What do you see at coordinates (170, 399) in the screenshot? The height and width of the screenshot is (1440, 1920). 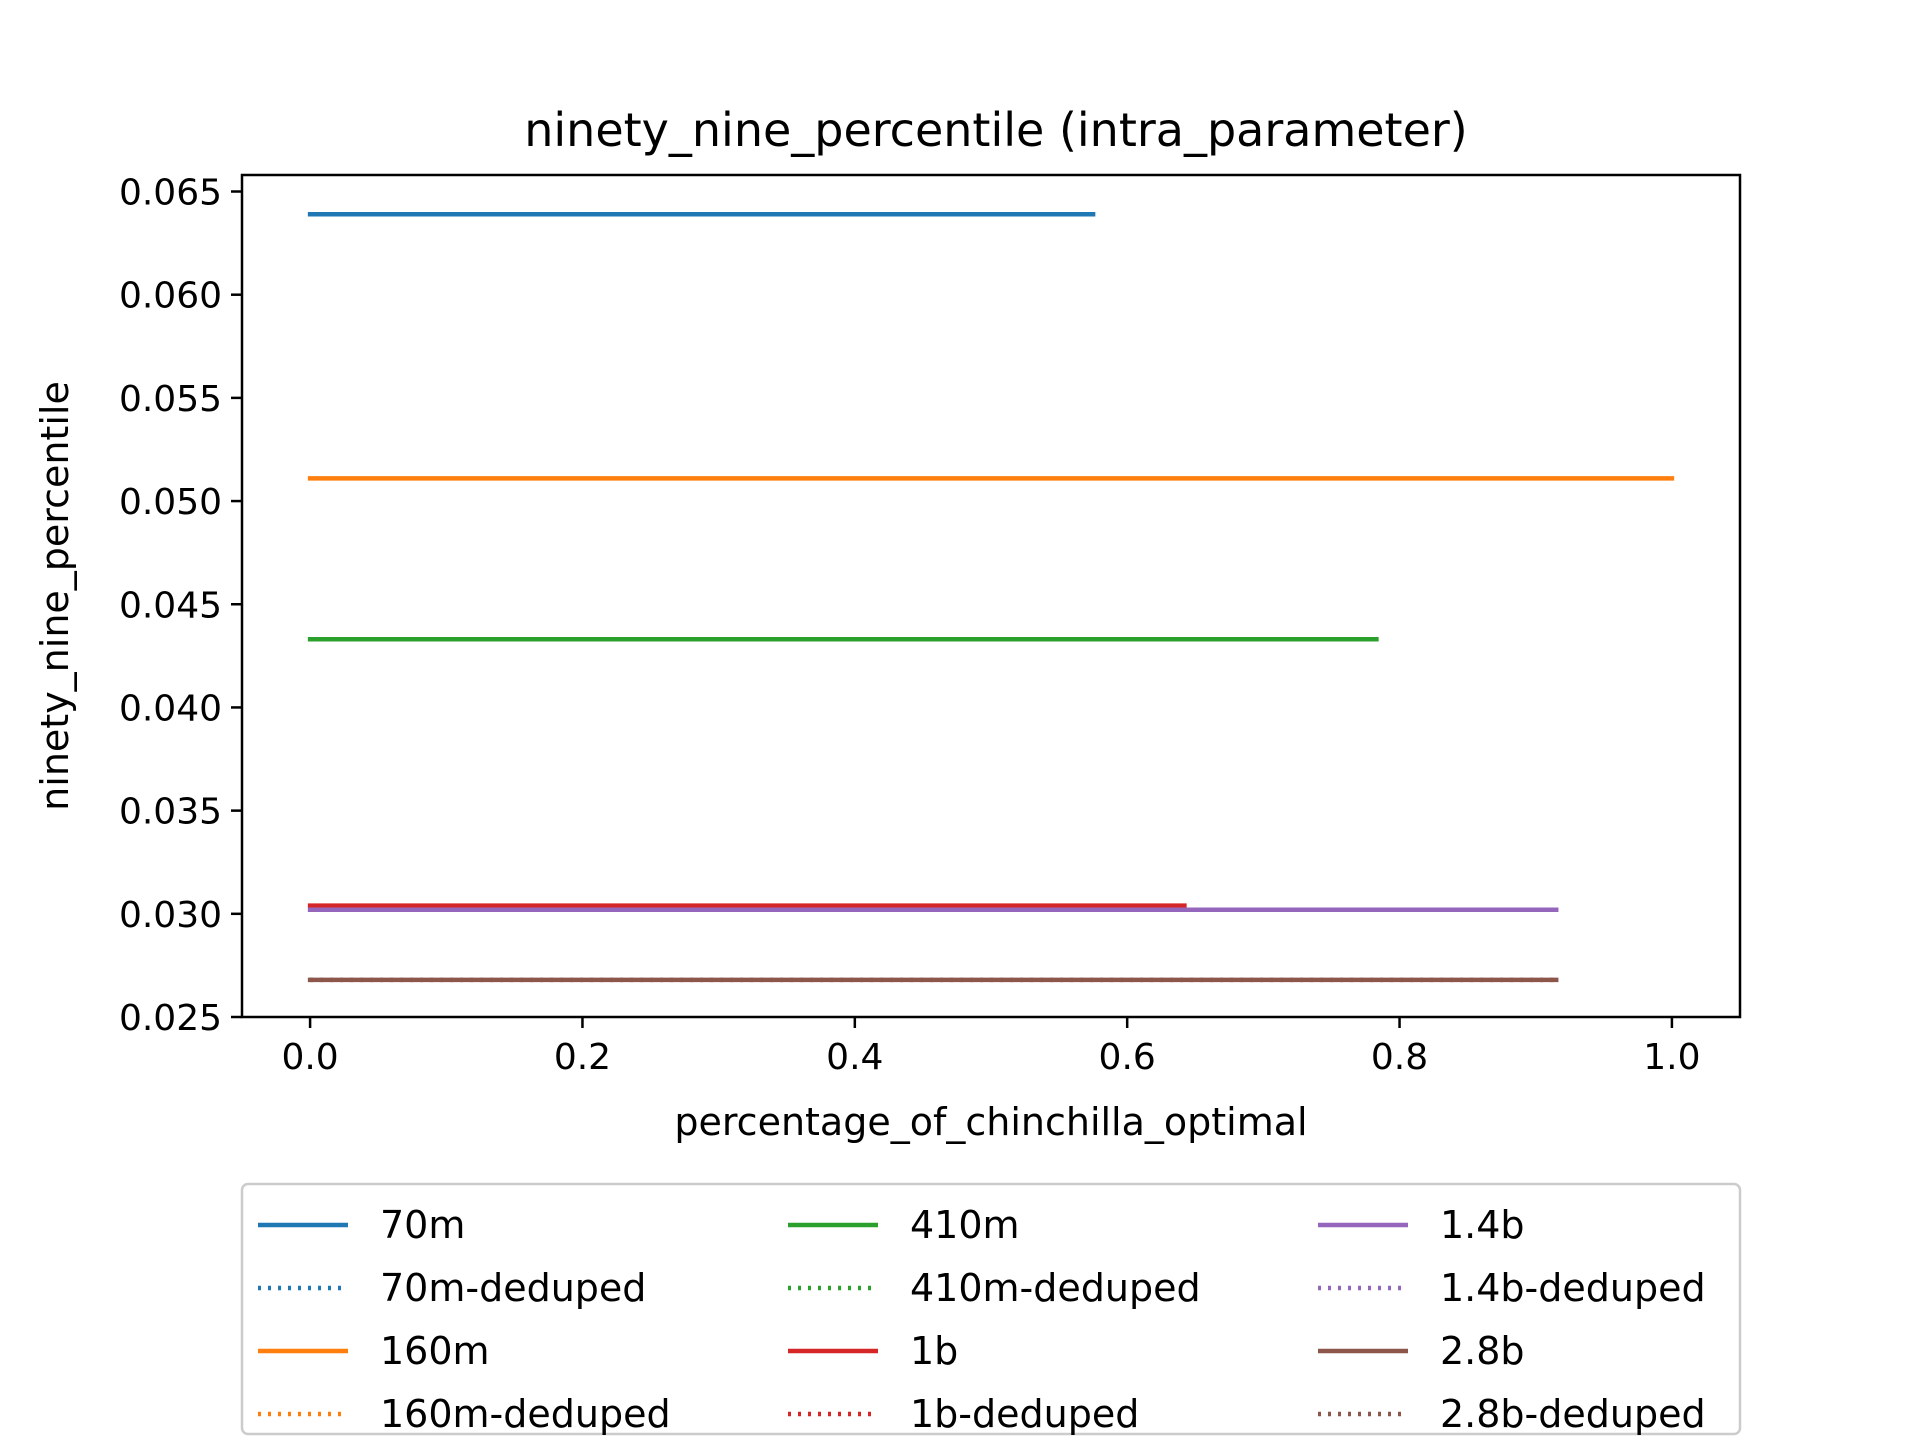 I see `y-tick-label: 0.055` at bounding box center [170, 399].